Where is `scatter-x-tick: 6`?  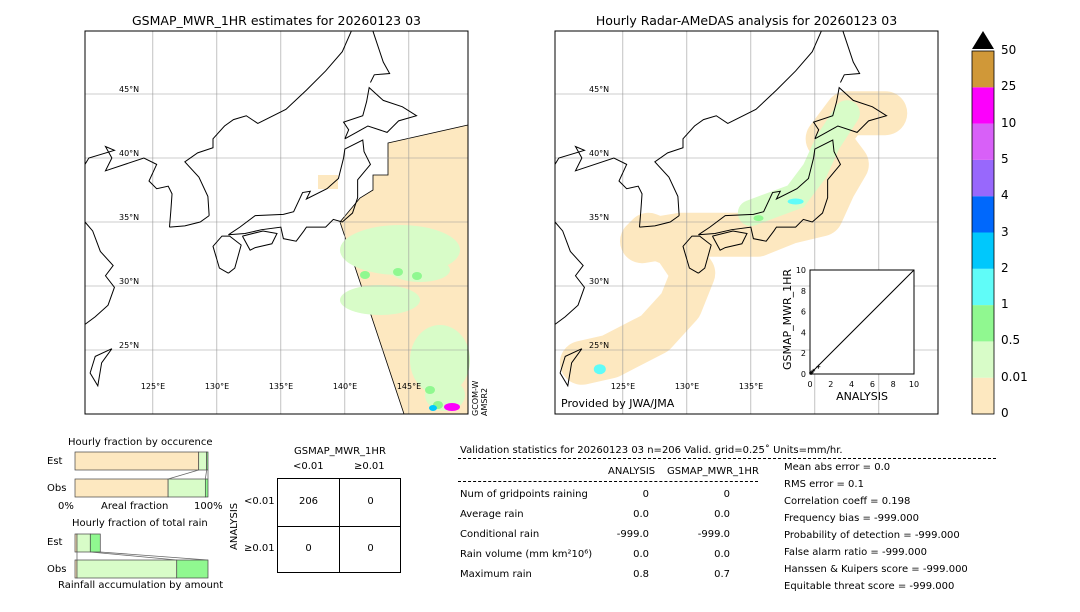
scatter-x-tick: 6 is located at coordinates (872, 384).